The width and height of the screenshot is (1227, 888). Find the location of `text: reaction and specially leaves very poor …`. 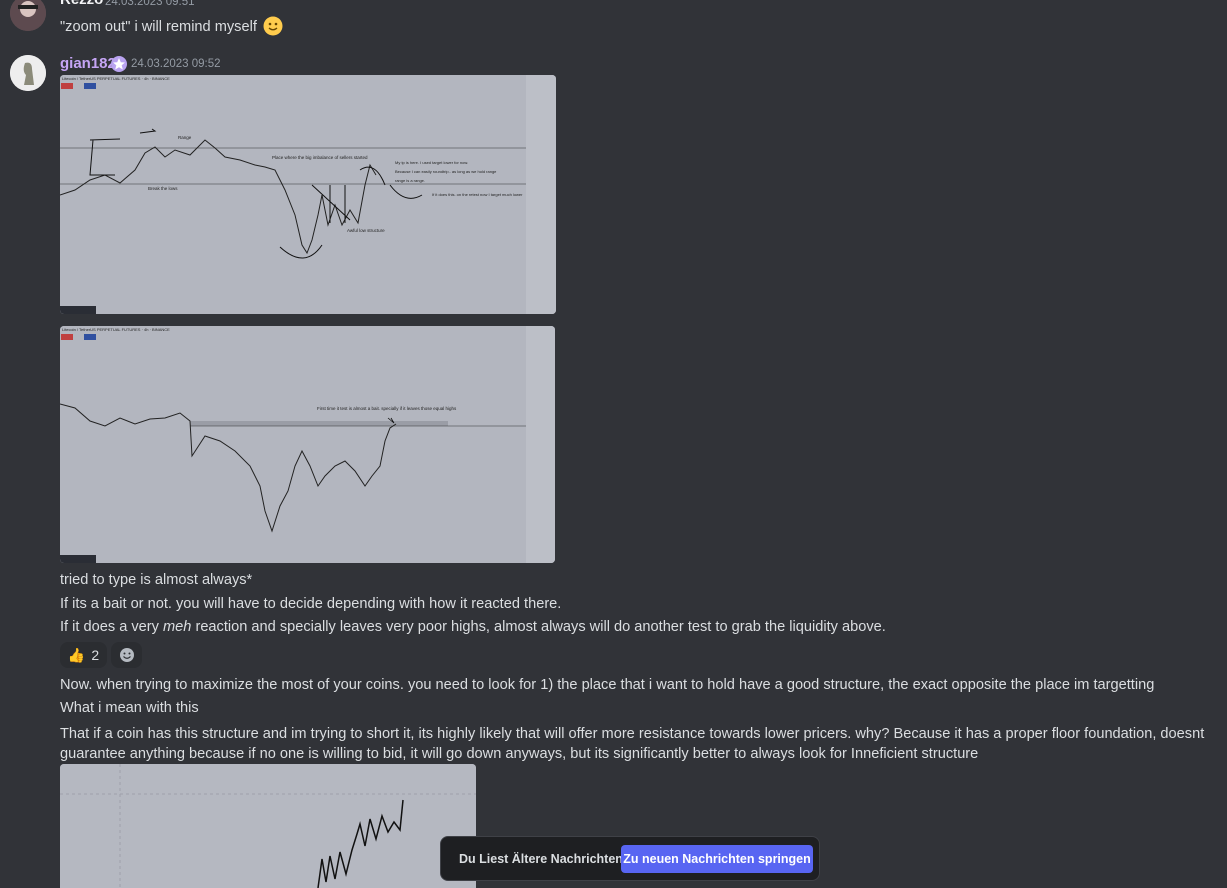

text: reaction and specially leaves very poor … is located at coordinates (538, 627).